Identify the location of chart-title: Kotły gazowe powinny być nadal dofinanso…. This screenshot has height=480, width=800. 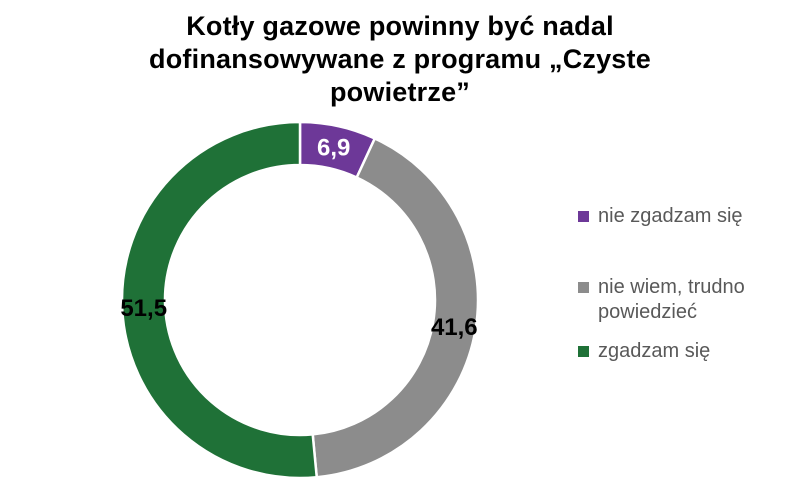
(400, 59).